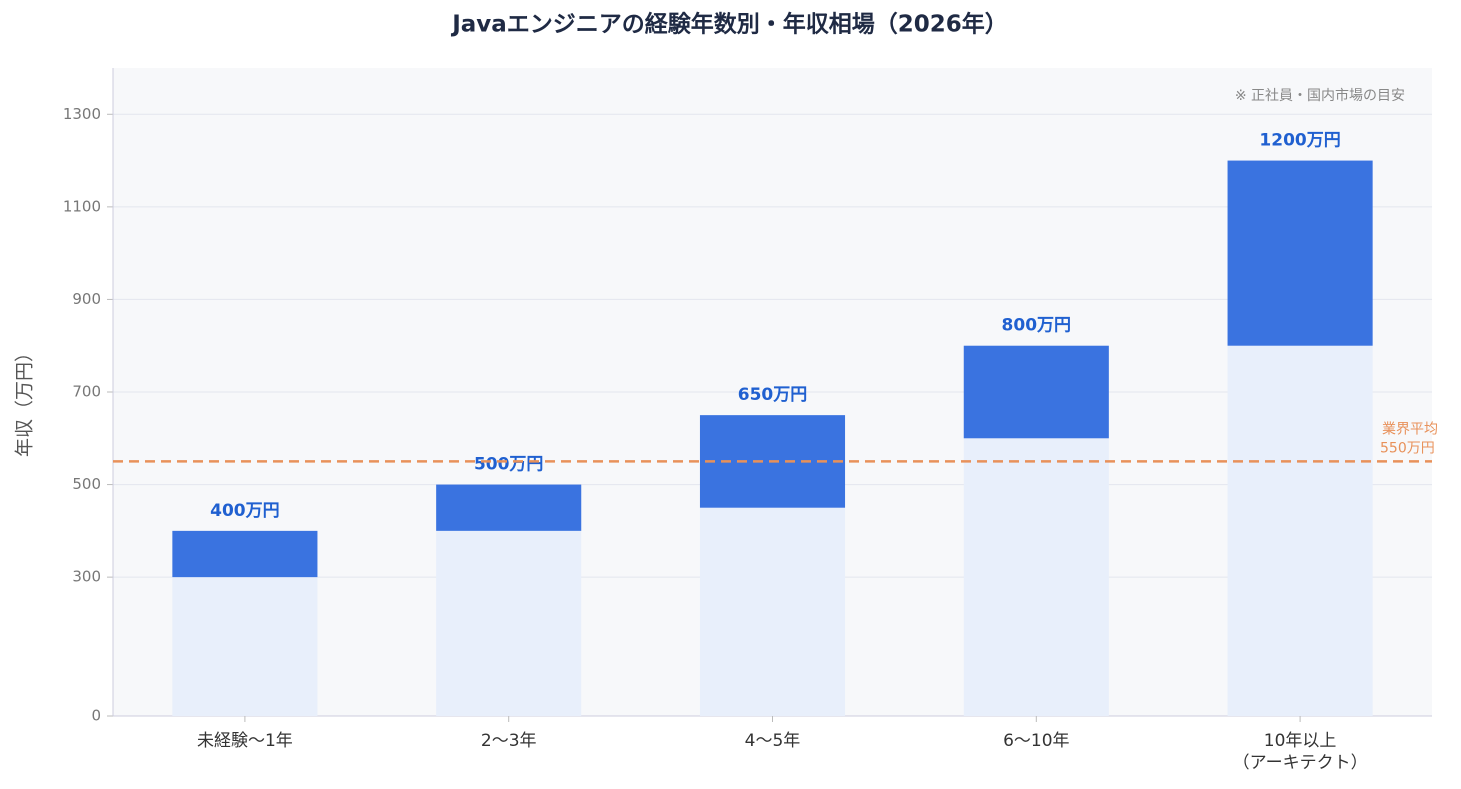  Describe the element at coordinates (1037, 326) in the screenshot. I see `value-label: 800万円` at that location.